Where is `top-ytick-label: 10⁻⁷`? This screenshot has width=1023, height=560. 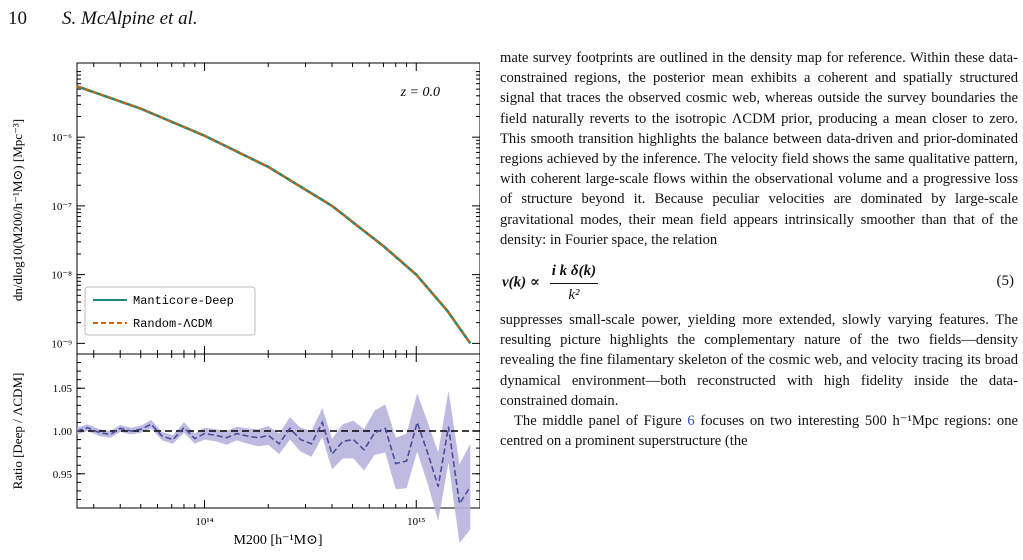 top-ytick-label: 10⁻⁷ is located at coordinates (61, 207).